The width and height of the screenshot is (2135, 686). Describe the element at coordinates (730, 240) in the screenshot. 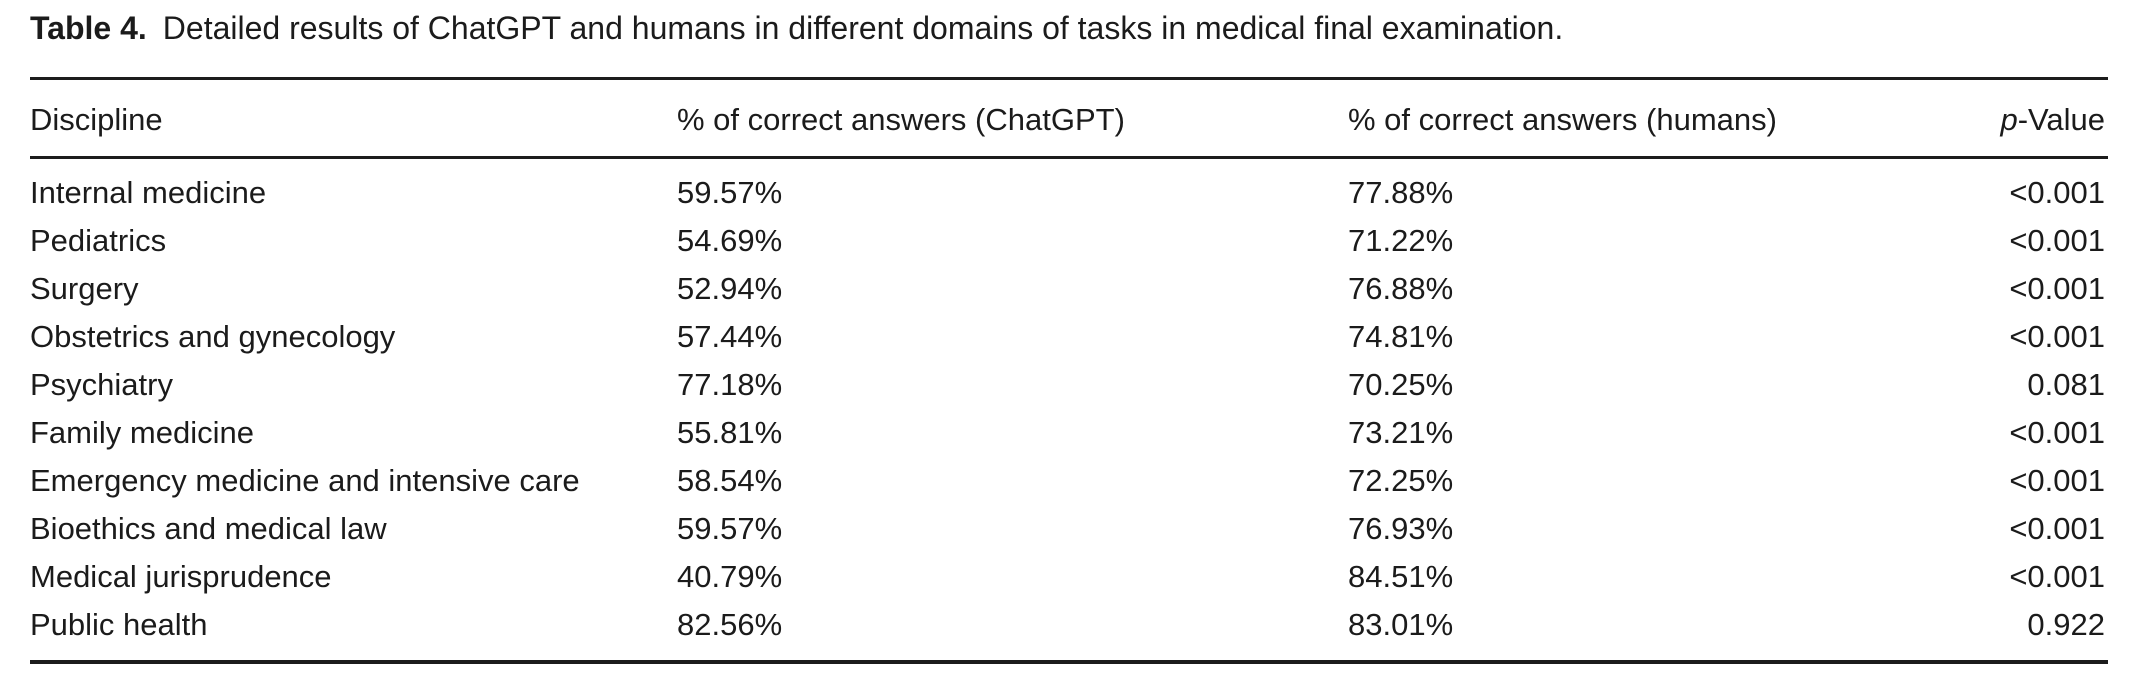

I see `chatgpt-score-cell: 54.69%` at that location.